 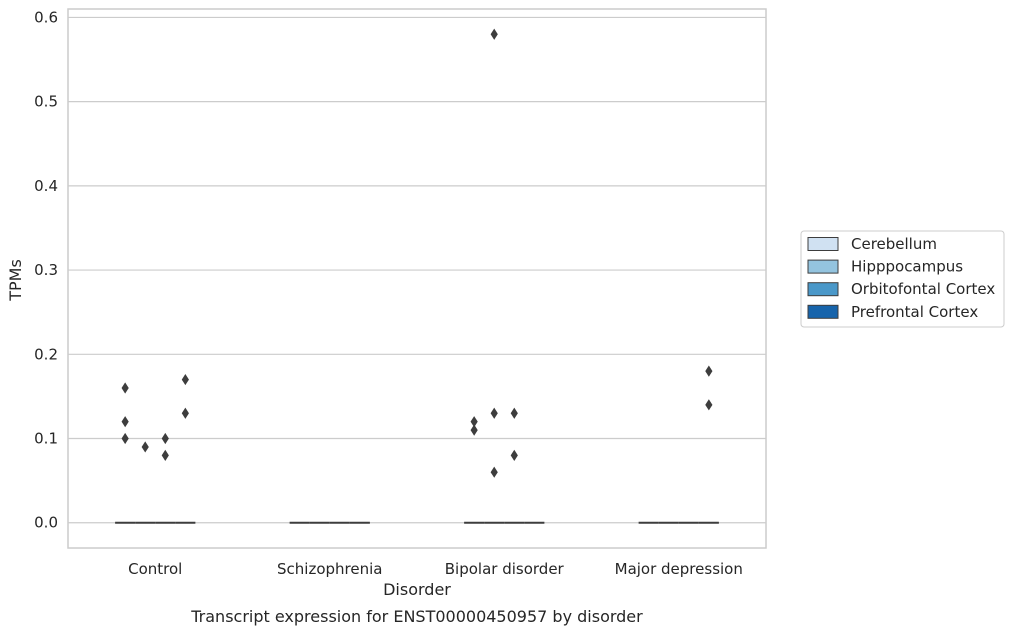 I want to click on x-tick-label: Schizophrenia, so click(x=329, y=569).